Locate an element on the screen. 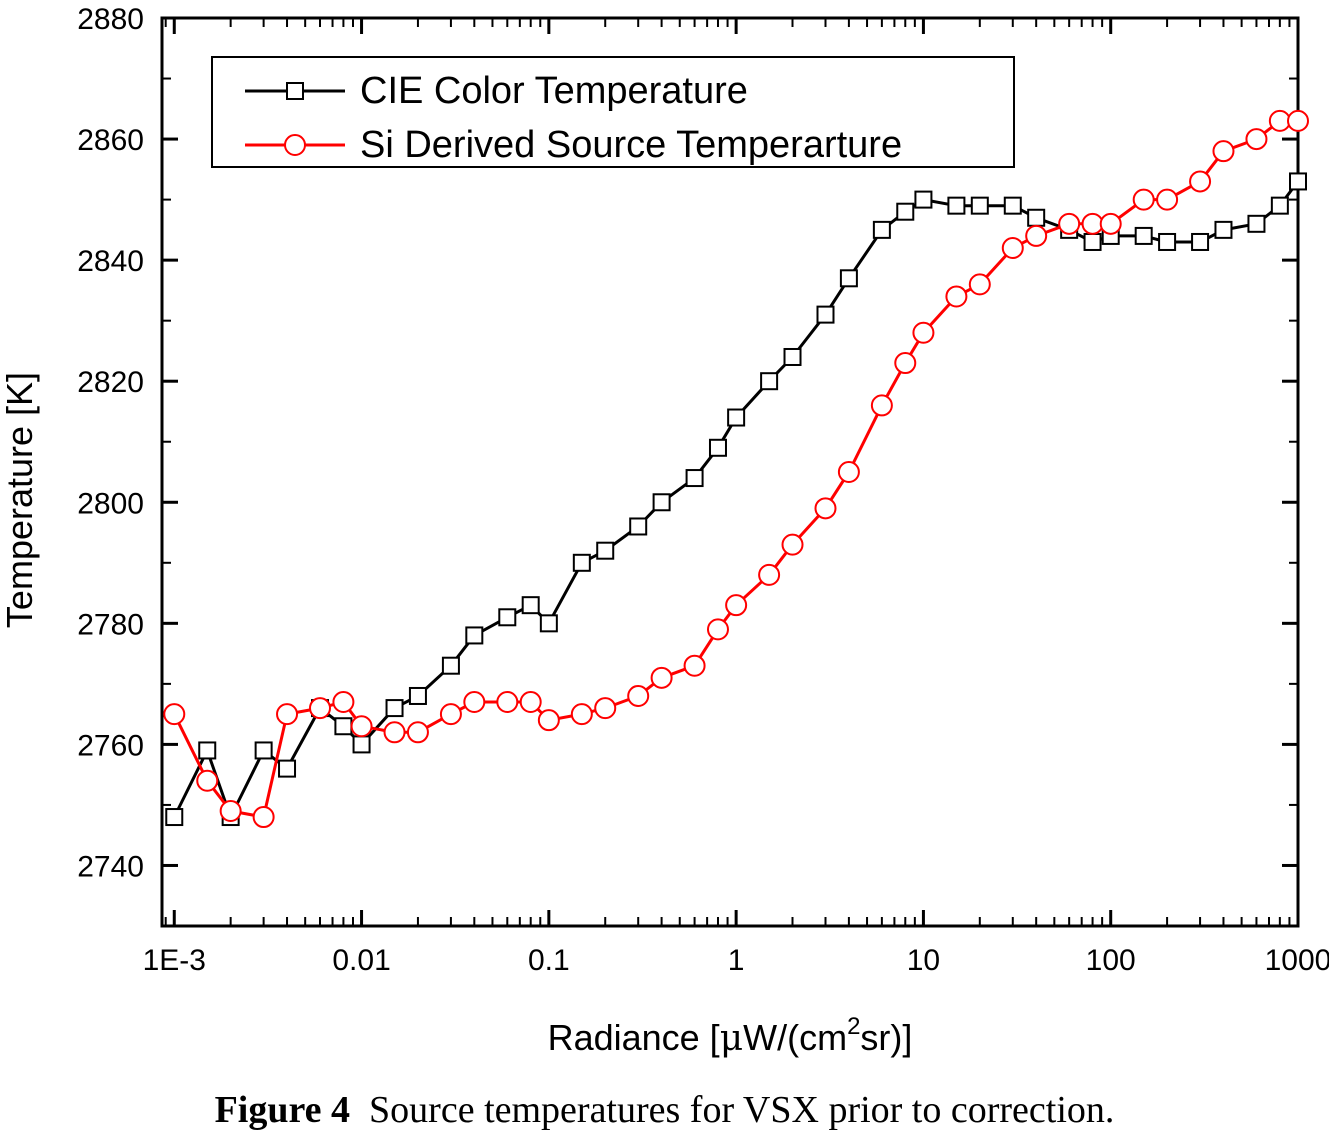 The image size is (1329, 1141). legend-sample-si is located at coordinates (295, 145).